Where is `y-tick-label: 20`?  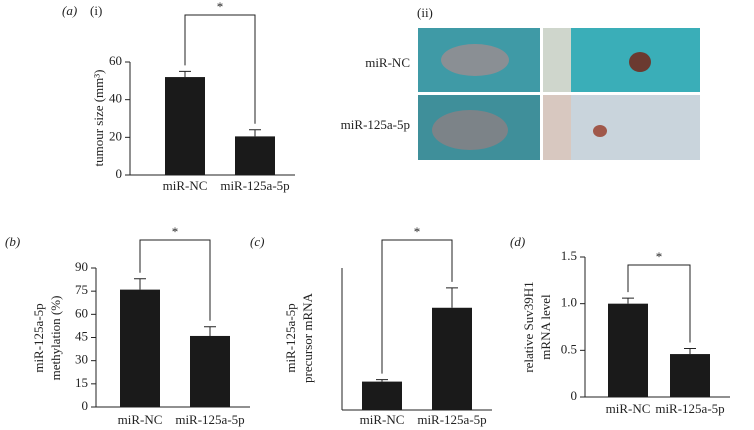
y-tick-label: 20 is located at coordinates (115, 135).